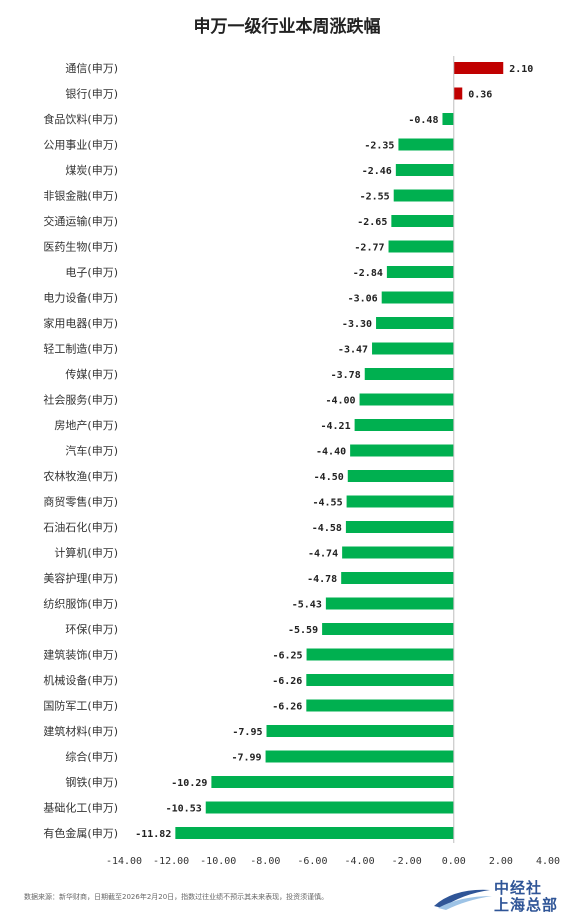  Describe the element at coordinates (287, 656) in the screenshot. I see `value-label: -6.25` at that location.